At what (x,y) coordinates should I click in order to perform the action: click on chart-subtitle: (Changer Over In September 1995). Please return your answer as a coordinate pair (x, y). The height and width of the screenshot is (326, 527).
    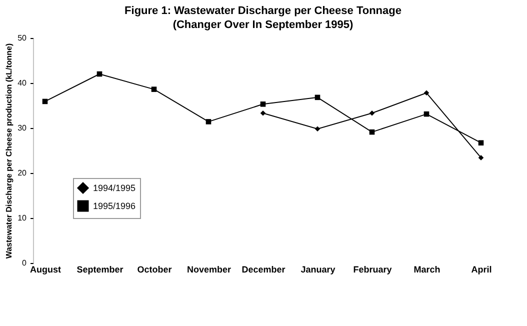
    Looking at the image, I should click on (263, 25).